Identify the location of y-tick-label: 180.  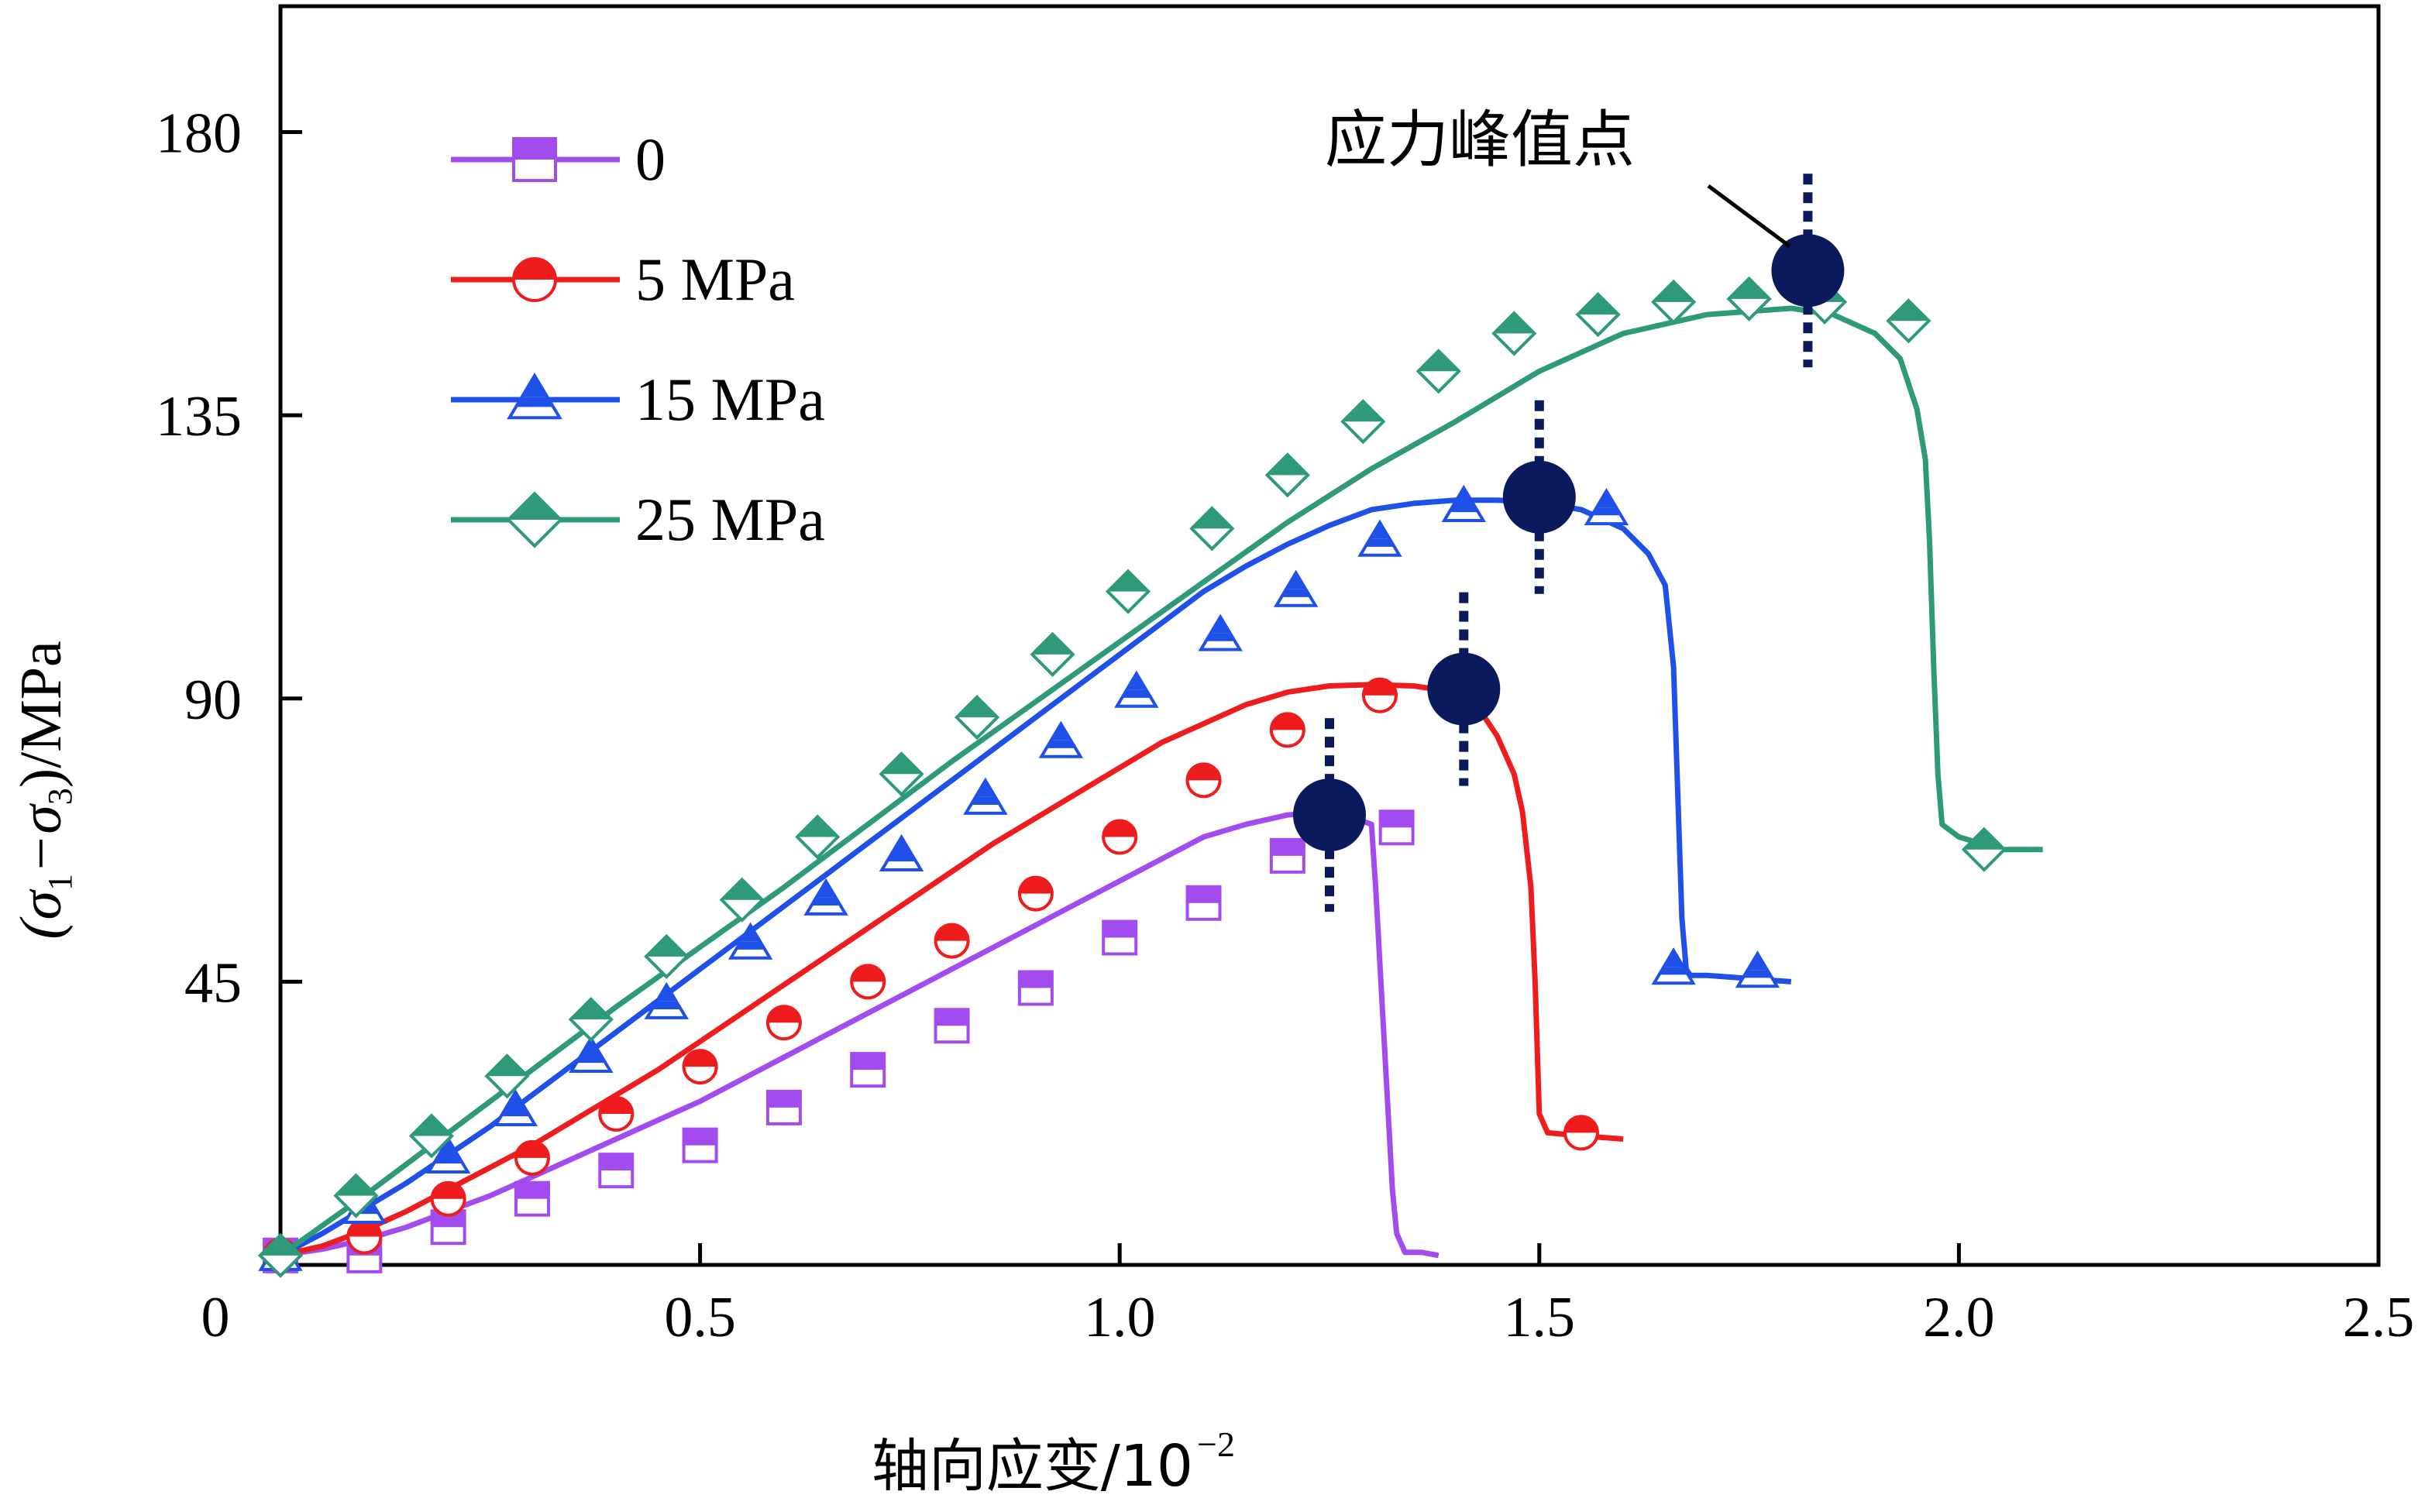
(199, 134).